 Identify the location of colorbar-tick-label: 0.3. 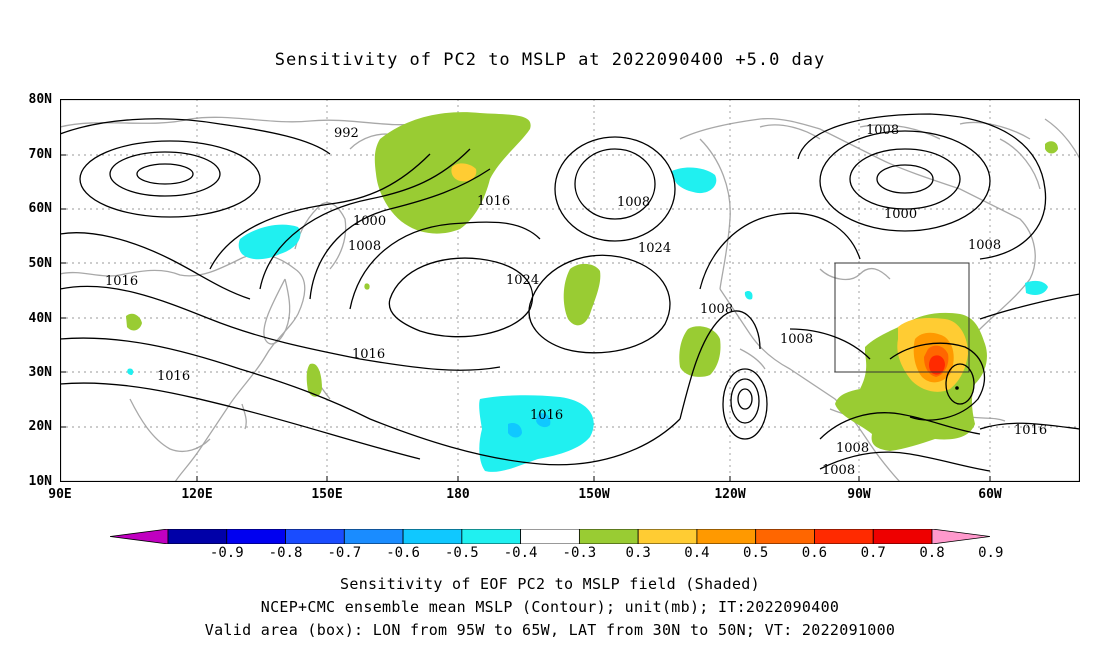
(638, 553).